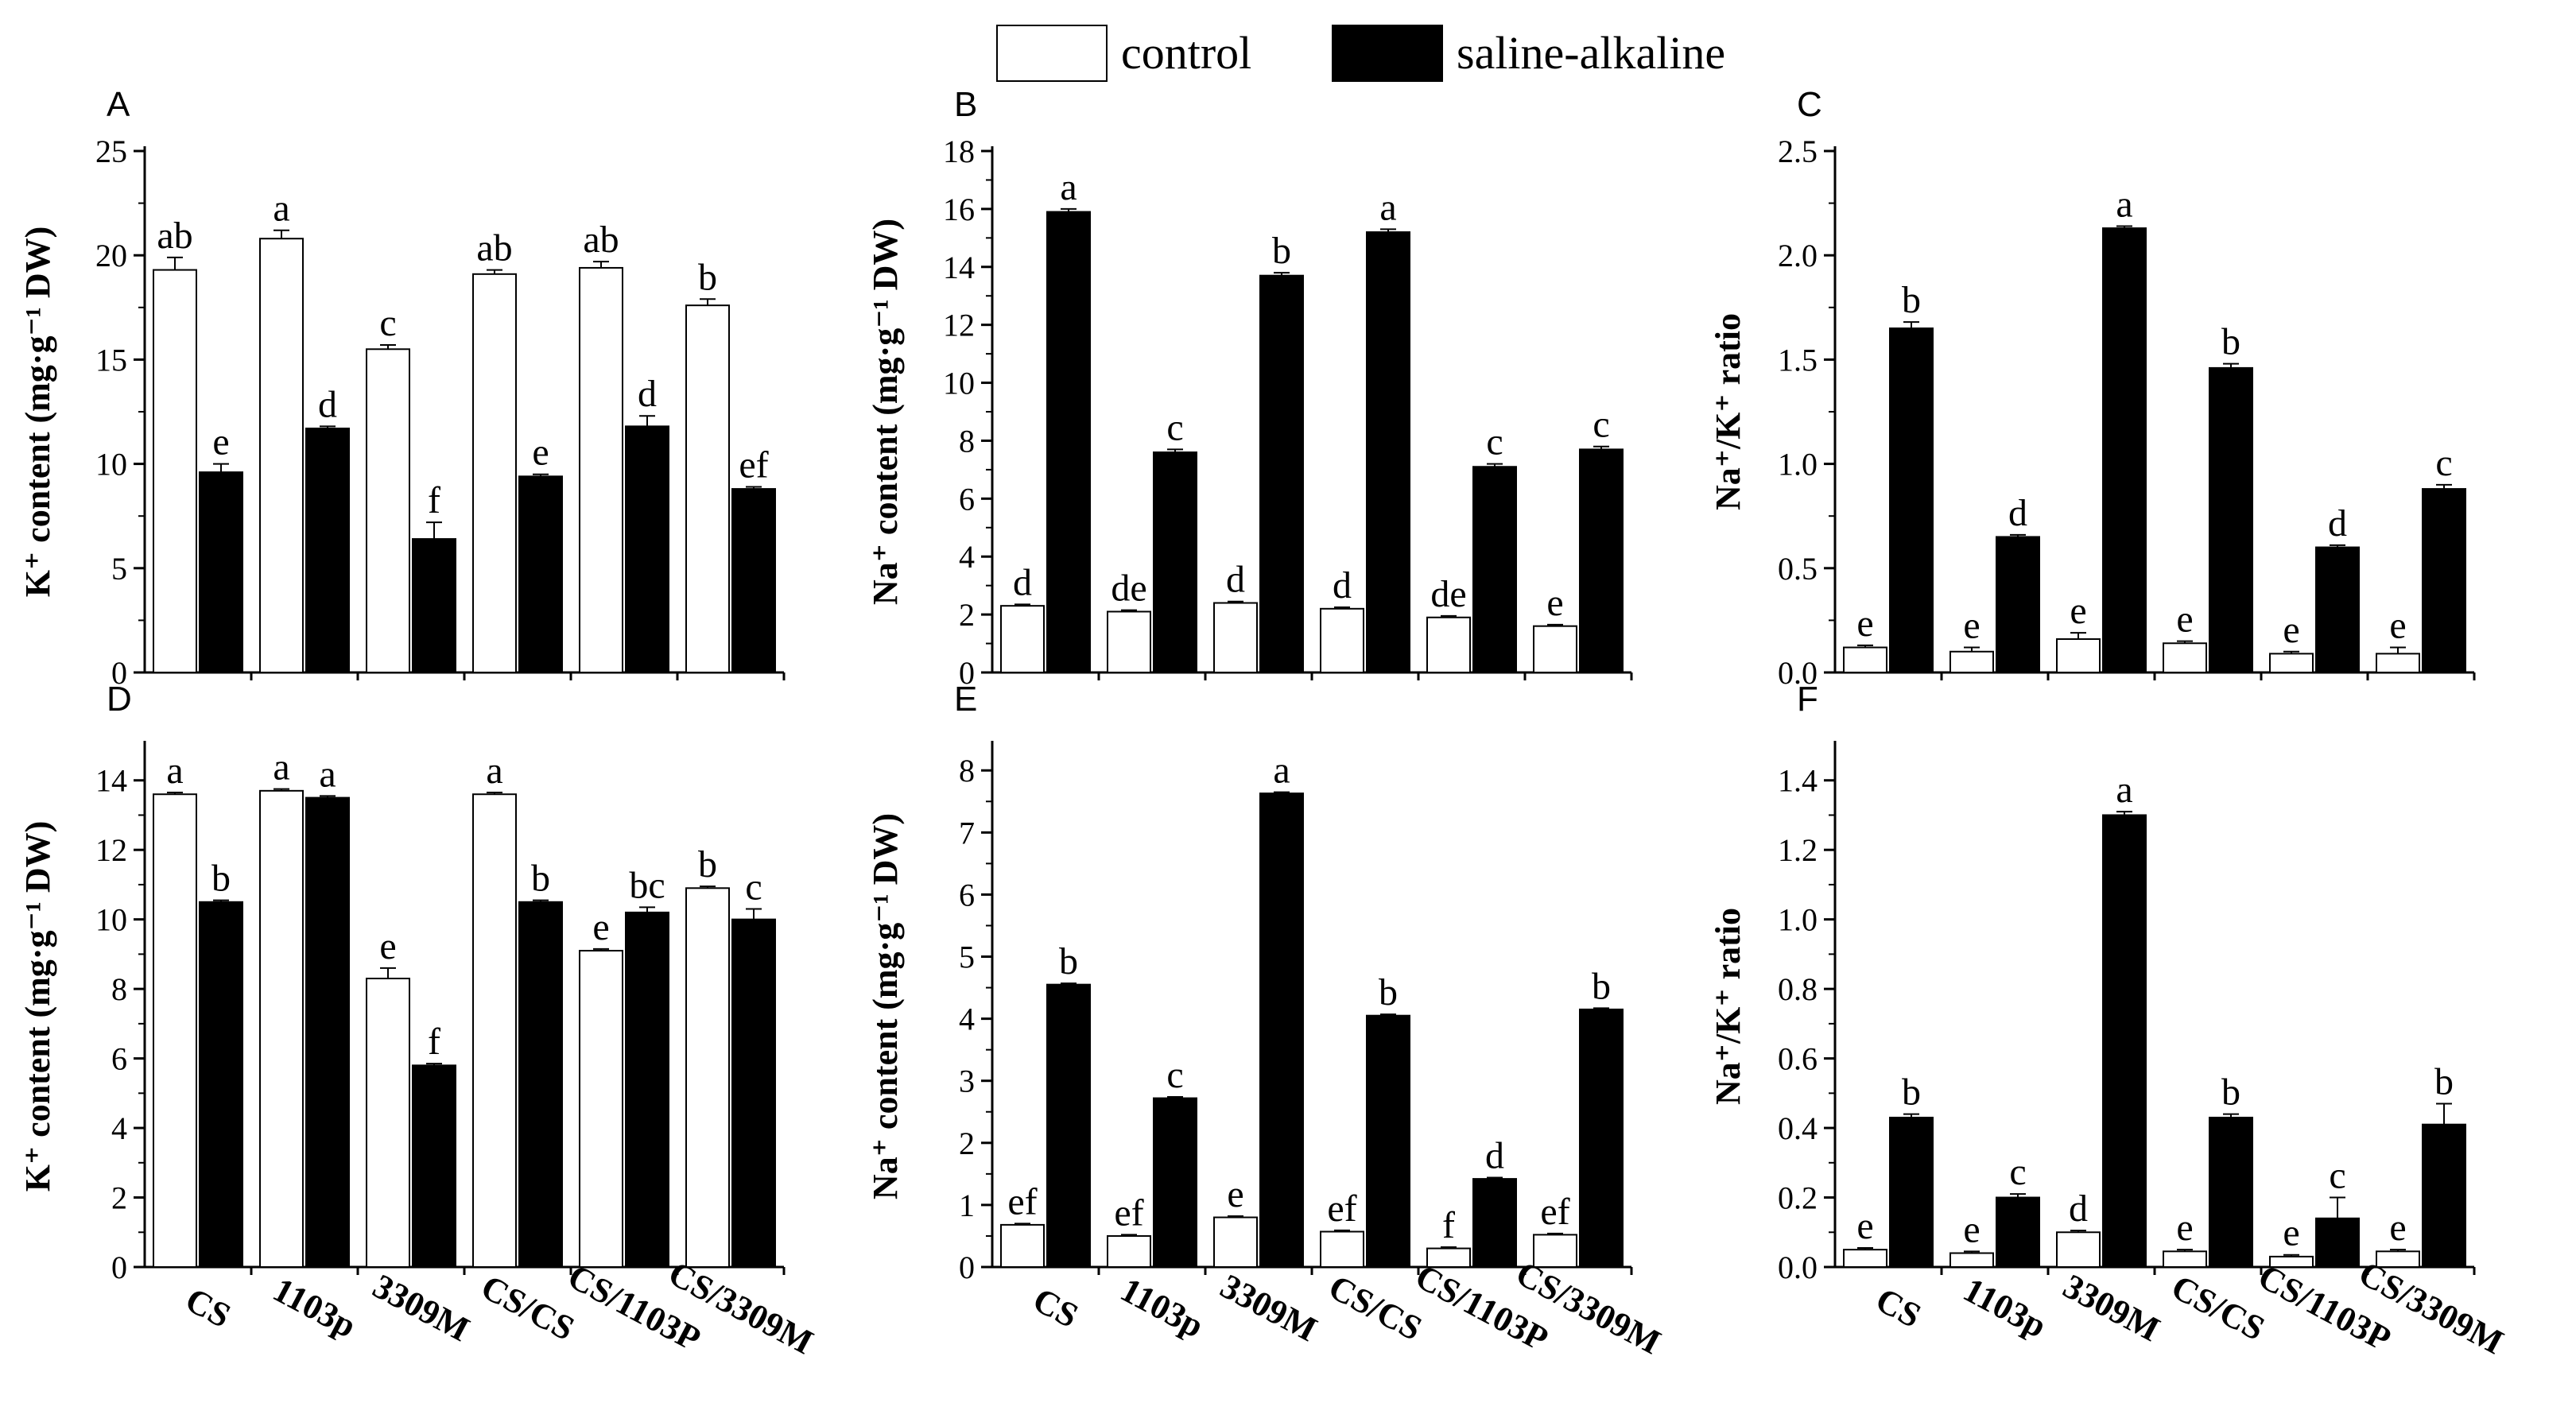 The height and width of the screenshot is (1426, 2576). I want to click on y-tick-label: 0.6, so click(1798, 1059).